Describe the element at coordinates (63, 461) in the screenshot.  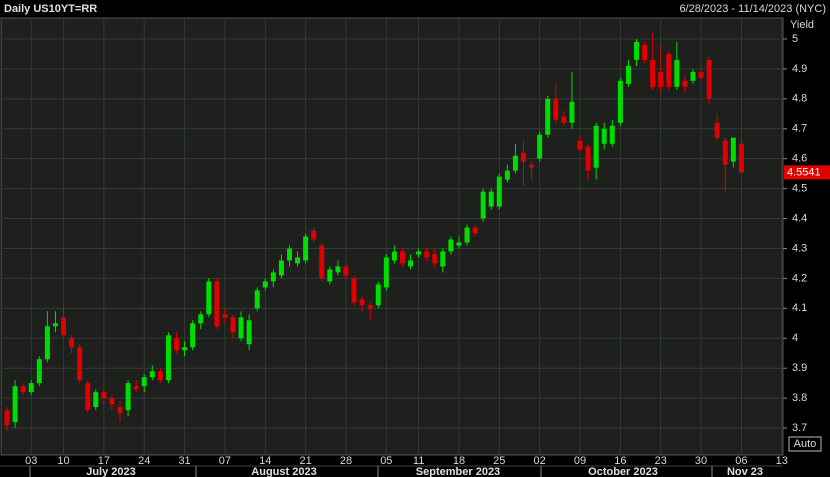
I see `x-tick-label: 10` at that location.